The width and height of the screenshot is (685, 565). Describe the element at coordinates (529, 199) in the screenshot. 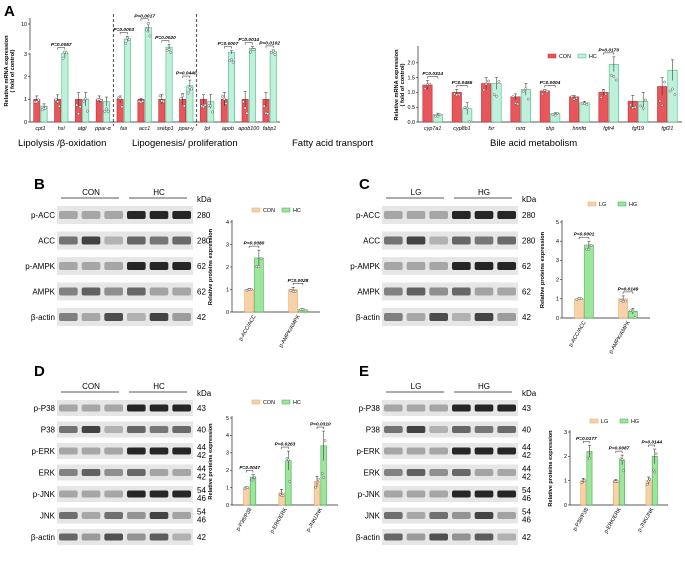

I see `kda-header: kDa` at that location.